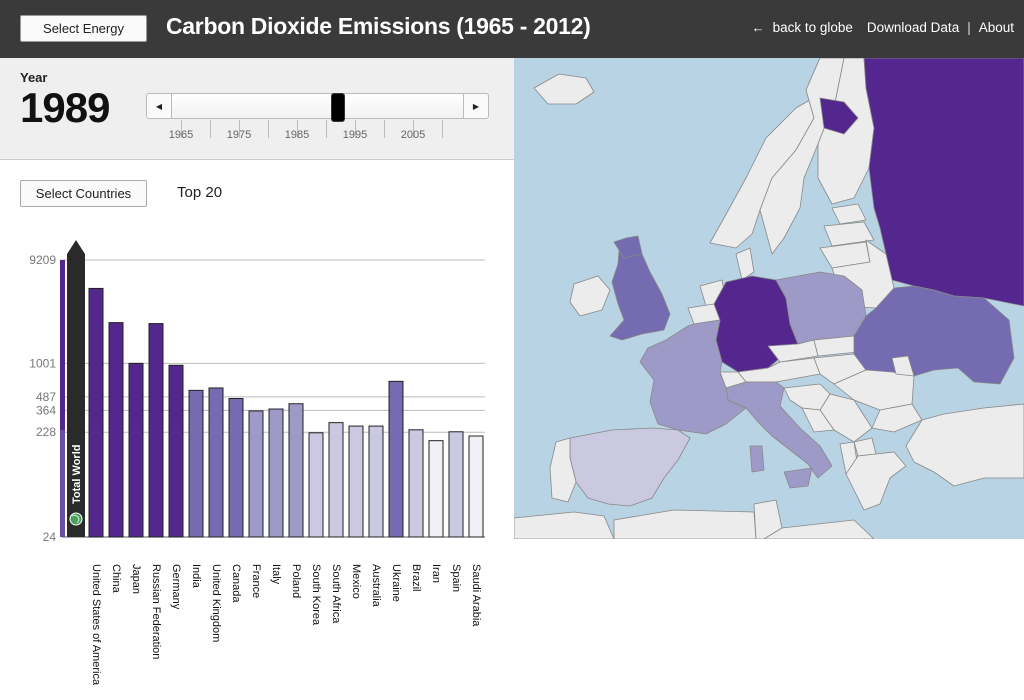 The width and height of the screenshot is (1024, 700). What do you see at coordinates (65, 107) in the screenshot?
I see `year-value: 1989` at bounding box center [65, 107].